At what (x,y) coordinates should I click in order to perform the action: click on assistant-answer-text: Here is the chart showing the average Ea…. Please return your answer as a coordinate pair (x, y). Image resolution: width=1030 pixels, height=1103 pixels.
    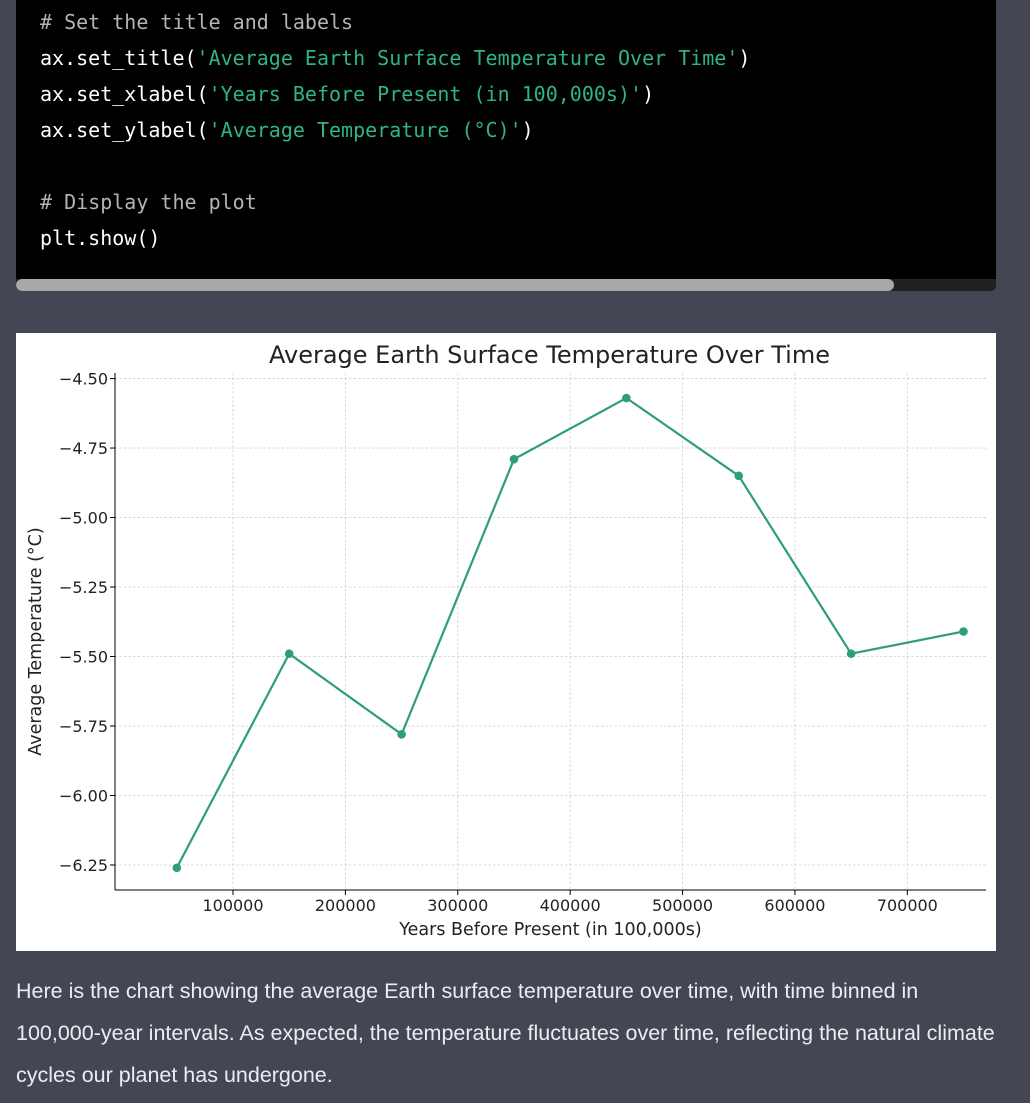
    Looking at the image, I should click on (505, 1033).